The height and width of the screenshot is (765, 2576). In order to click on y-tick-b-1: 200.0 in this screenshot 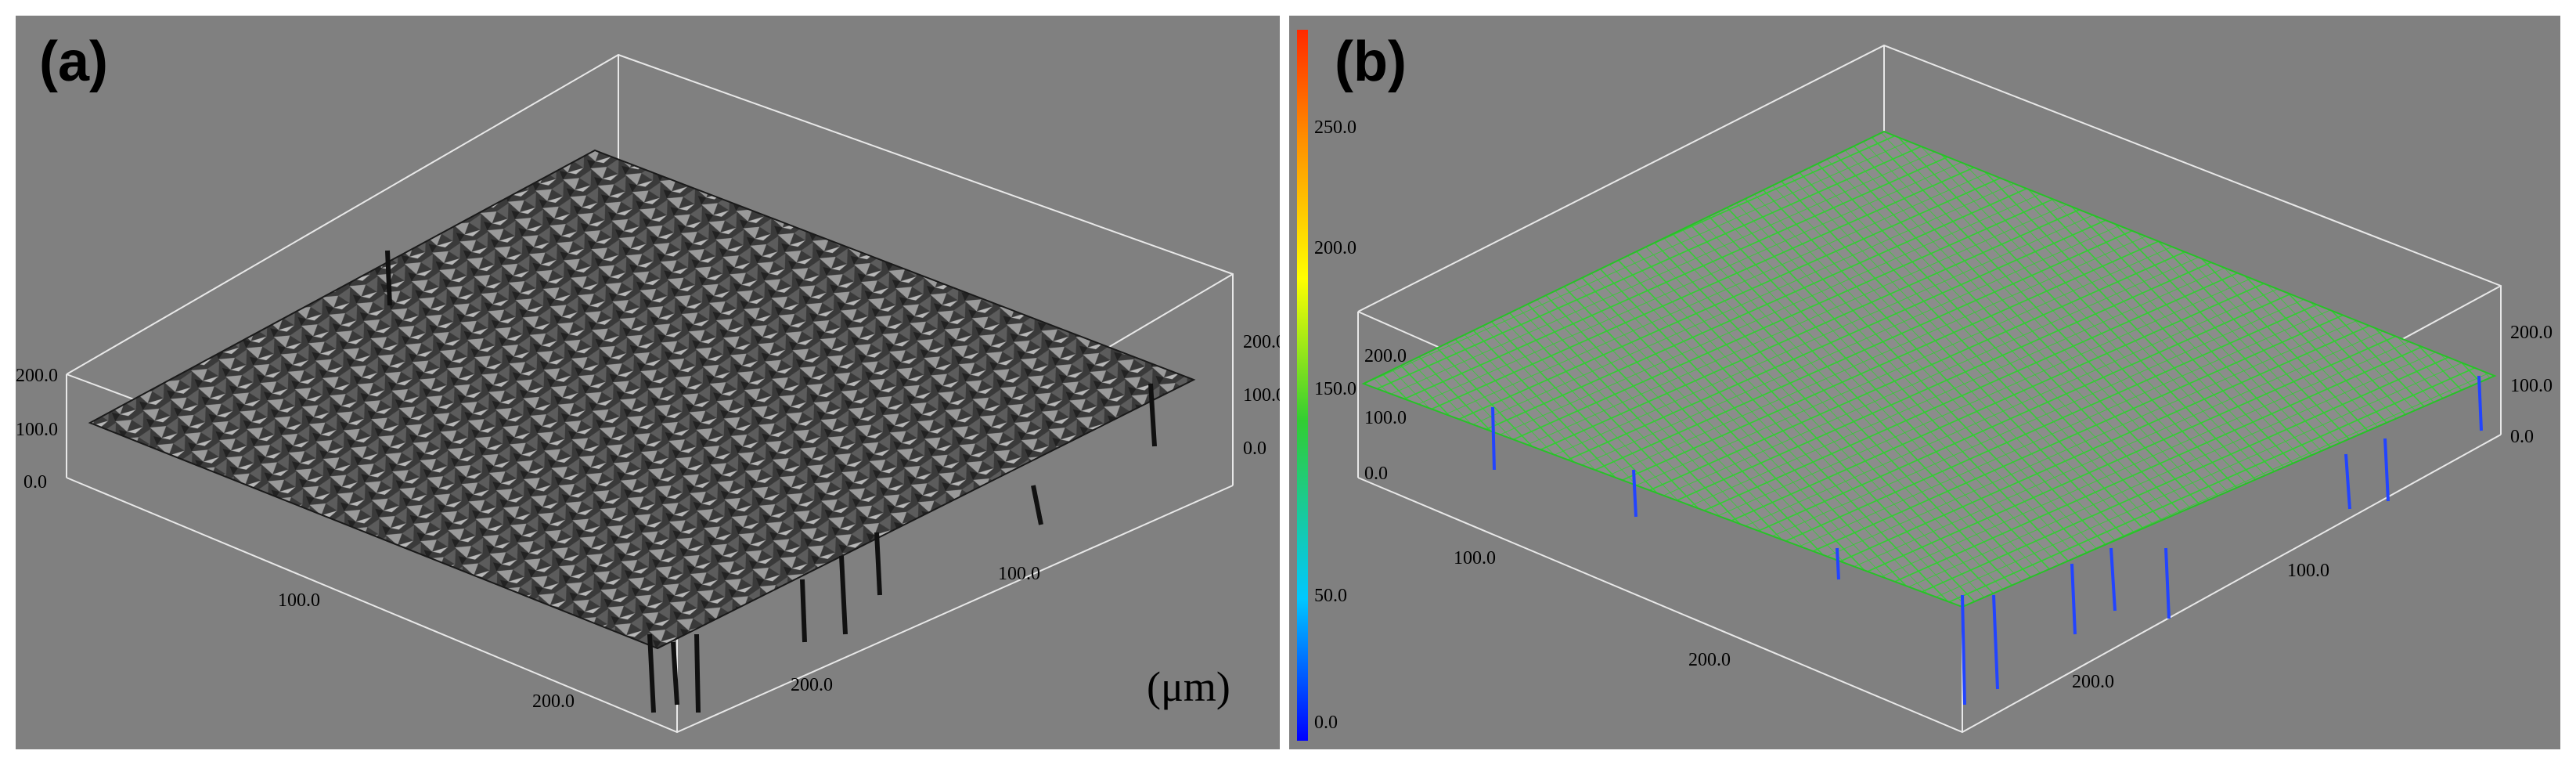, I will do `click(2093, 682)`.